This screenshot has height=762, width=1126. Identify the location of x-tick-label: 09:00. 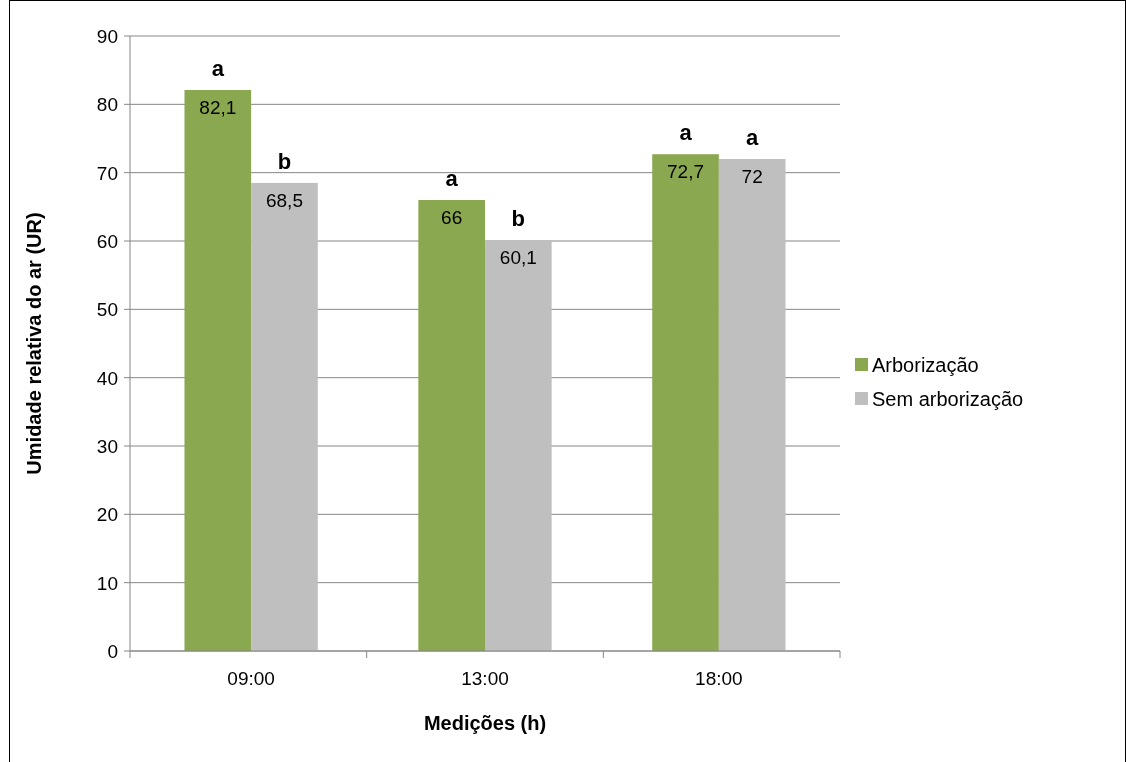
(251, 678).